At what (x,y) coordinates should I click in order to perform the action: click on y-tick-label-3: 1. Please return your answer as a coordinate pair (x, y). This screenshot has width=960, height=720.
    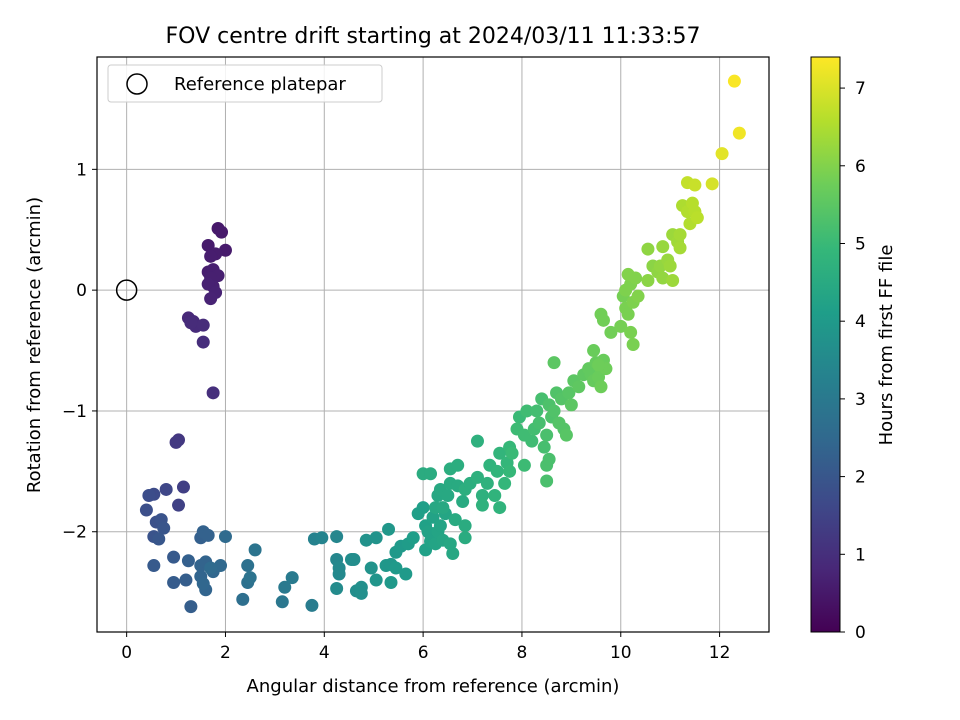
    Looking at the image, I should click on (81, 170).